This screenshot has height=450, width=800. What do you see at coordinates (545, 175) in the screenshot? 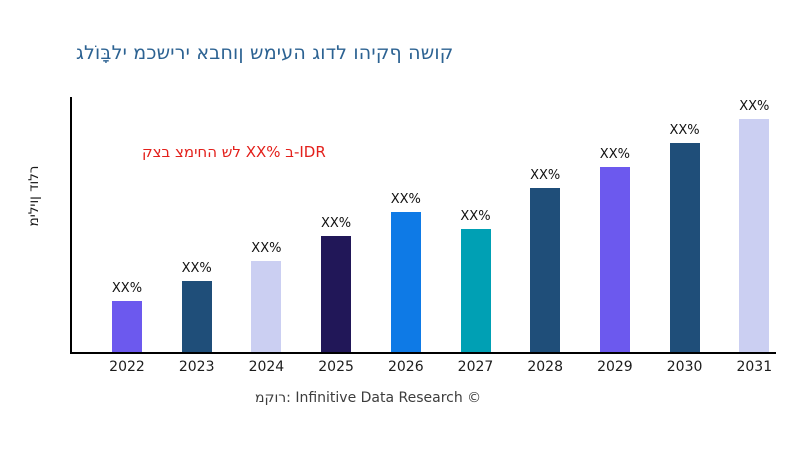
I see `bar-value-label-2028: XX%` at bounding box center [545, 175].